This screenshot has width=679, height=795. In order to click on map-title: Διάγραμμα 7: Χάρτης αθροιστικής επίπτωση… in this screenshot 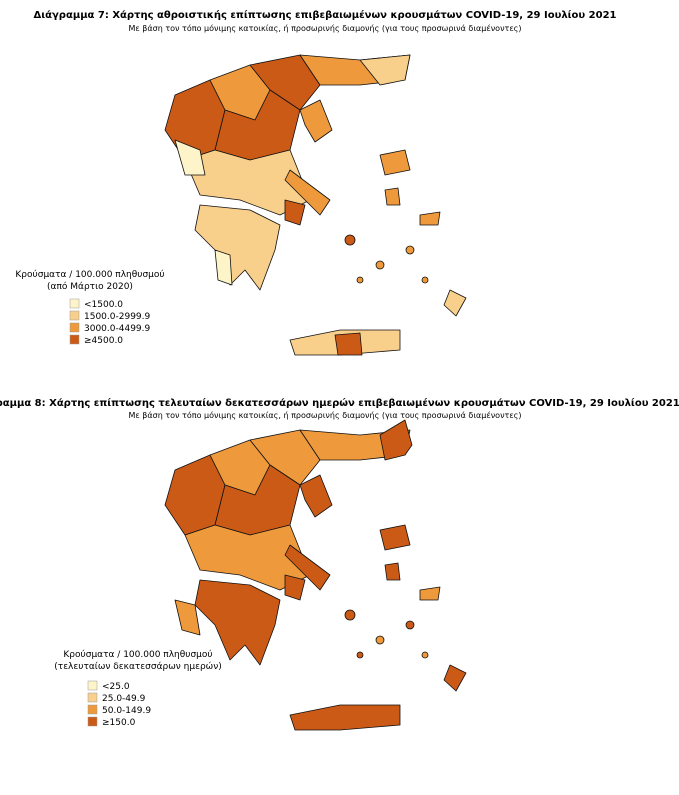, I will do `click(324, 15)`.